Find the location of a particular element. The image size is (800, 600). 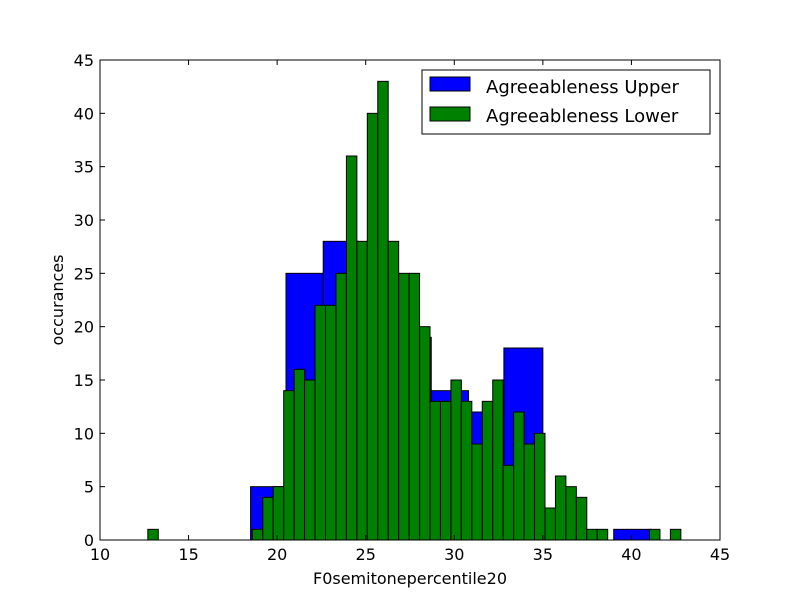

y-tick-label-6: 30 is located at coordinates (84, 220).